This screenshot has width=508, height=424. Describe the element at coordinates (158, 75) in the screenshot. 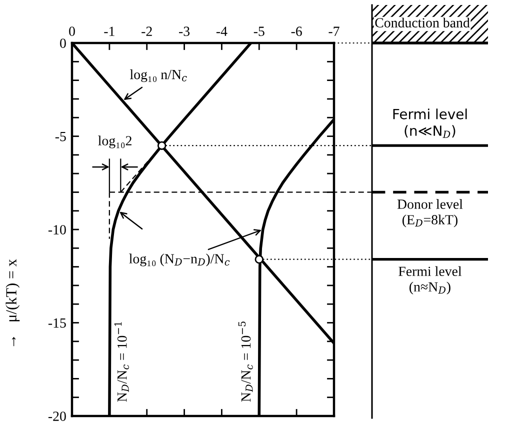

I see `annotation: log₁₀ n/N$_{c}$` at that location.